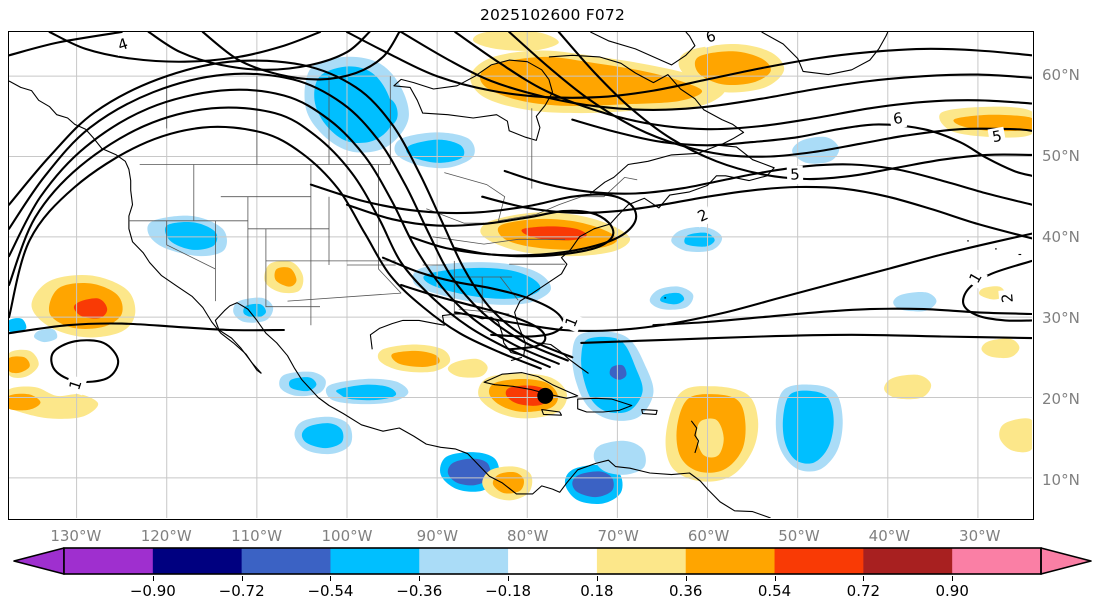  I want to click on colorbar-tick-label: −0.36, so click(419, 591).